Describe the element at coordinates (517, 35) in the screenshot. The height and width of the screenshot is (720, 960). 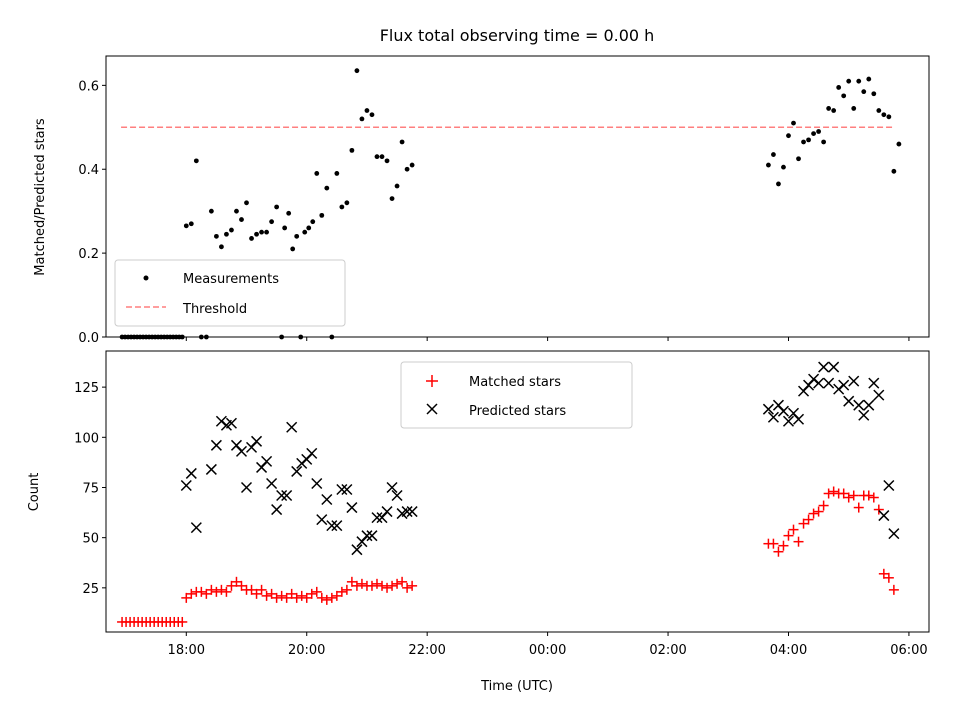
I see `chart-title: Flux total observing time = 0.00 h` at that location.